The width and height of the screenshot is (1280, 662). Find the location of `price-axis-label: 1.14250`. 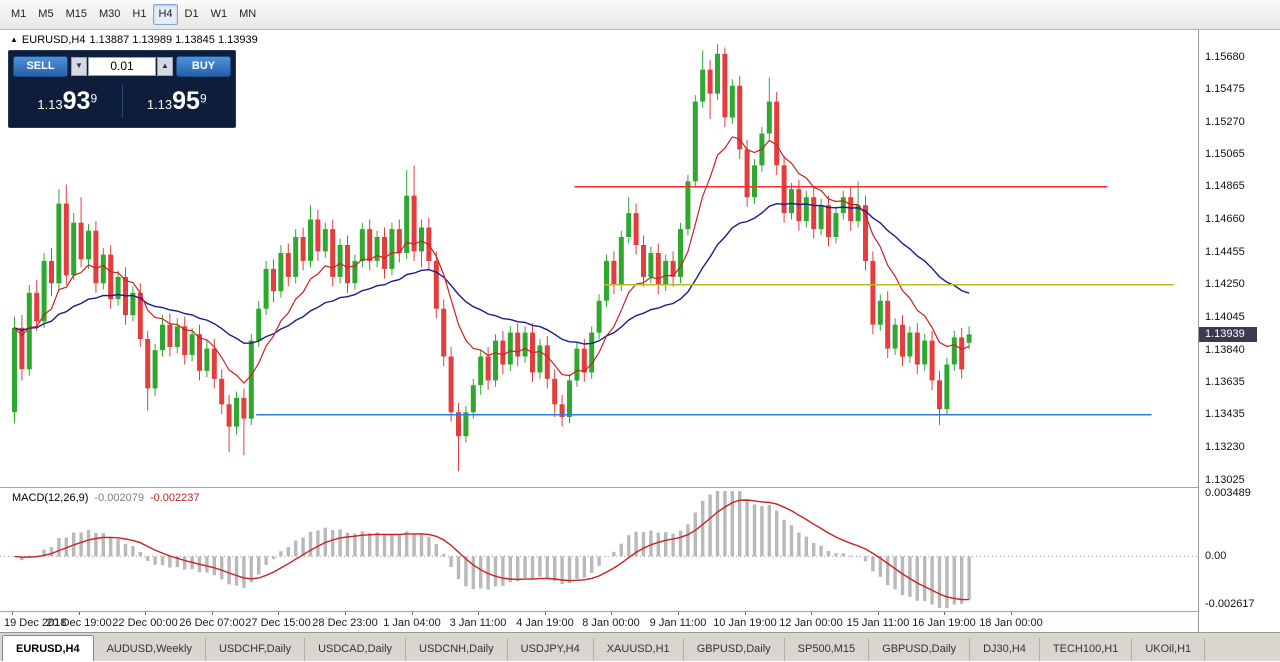

price-axis-label: 1.14250 is located at coordinates (1225, 284).